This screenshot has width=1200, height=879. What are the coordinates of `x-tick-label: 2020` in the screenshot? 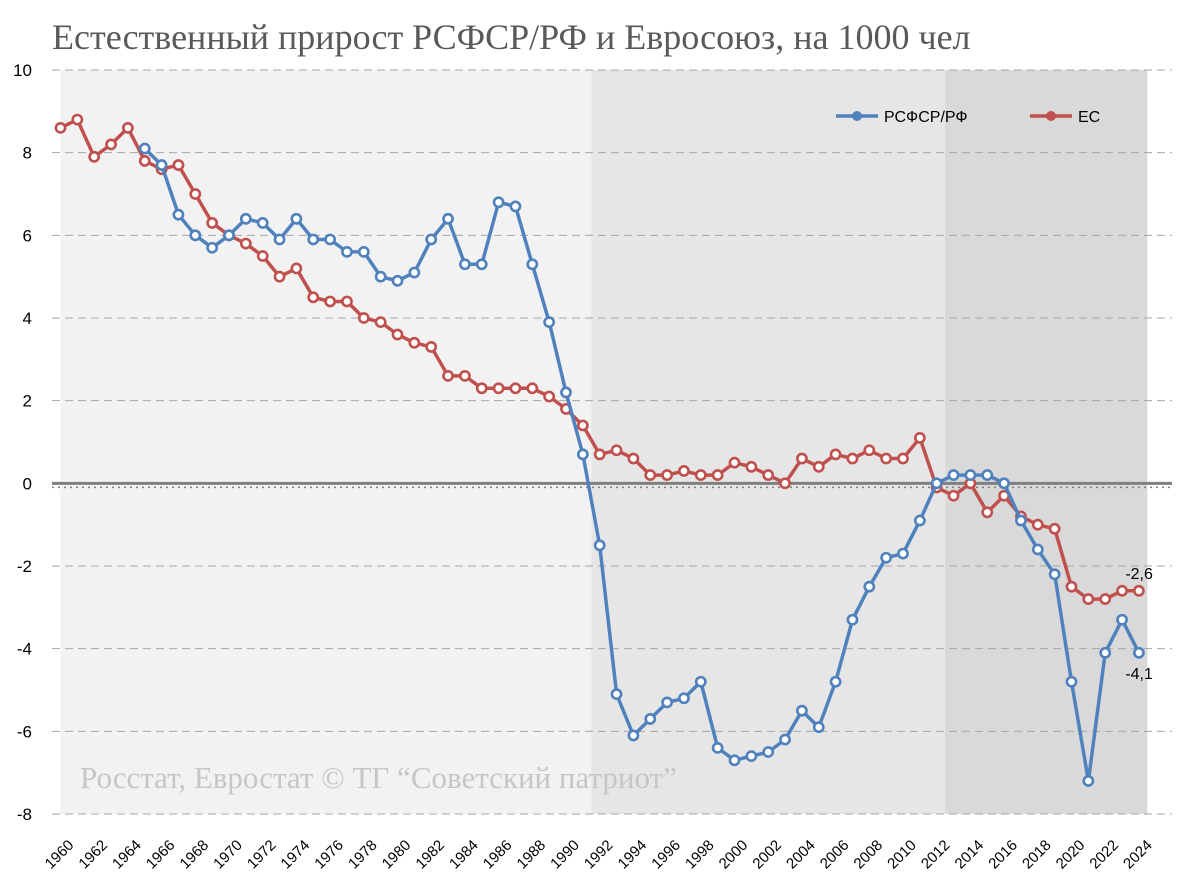 It's located at (1071, 855).